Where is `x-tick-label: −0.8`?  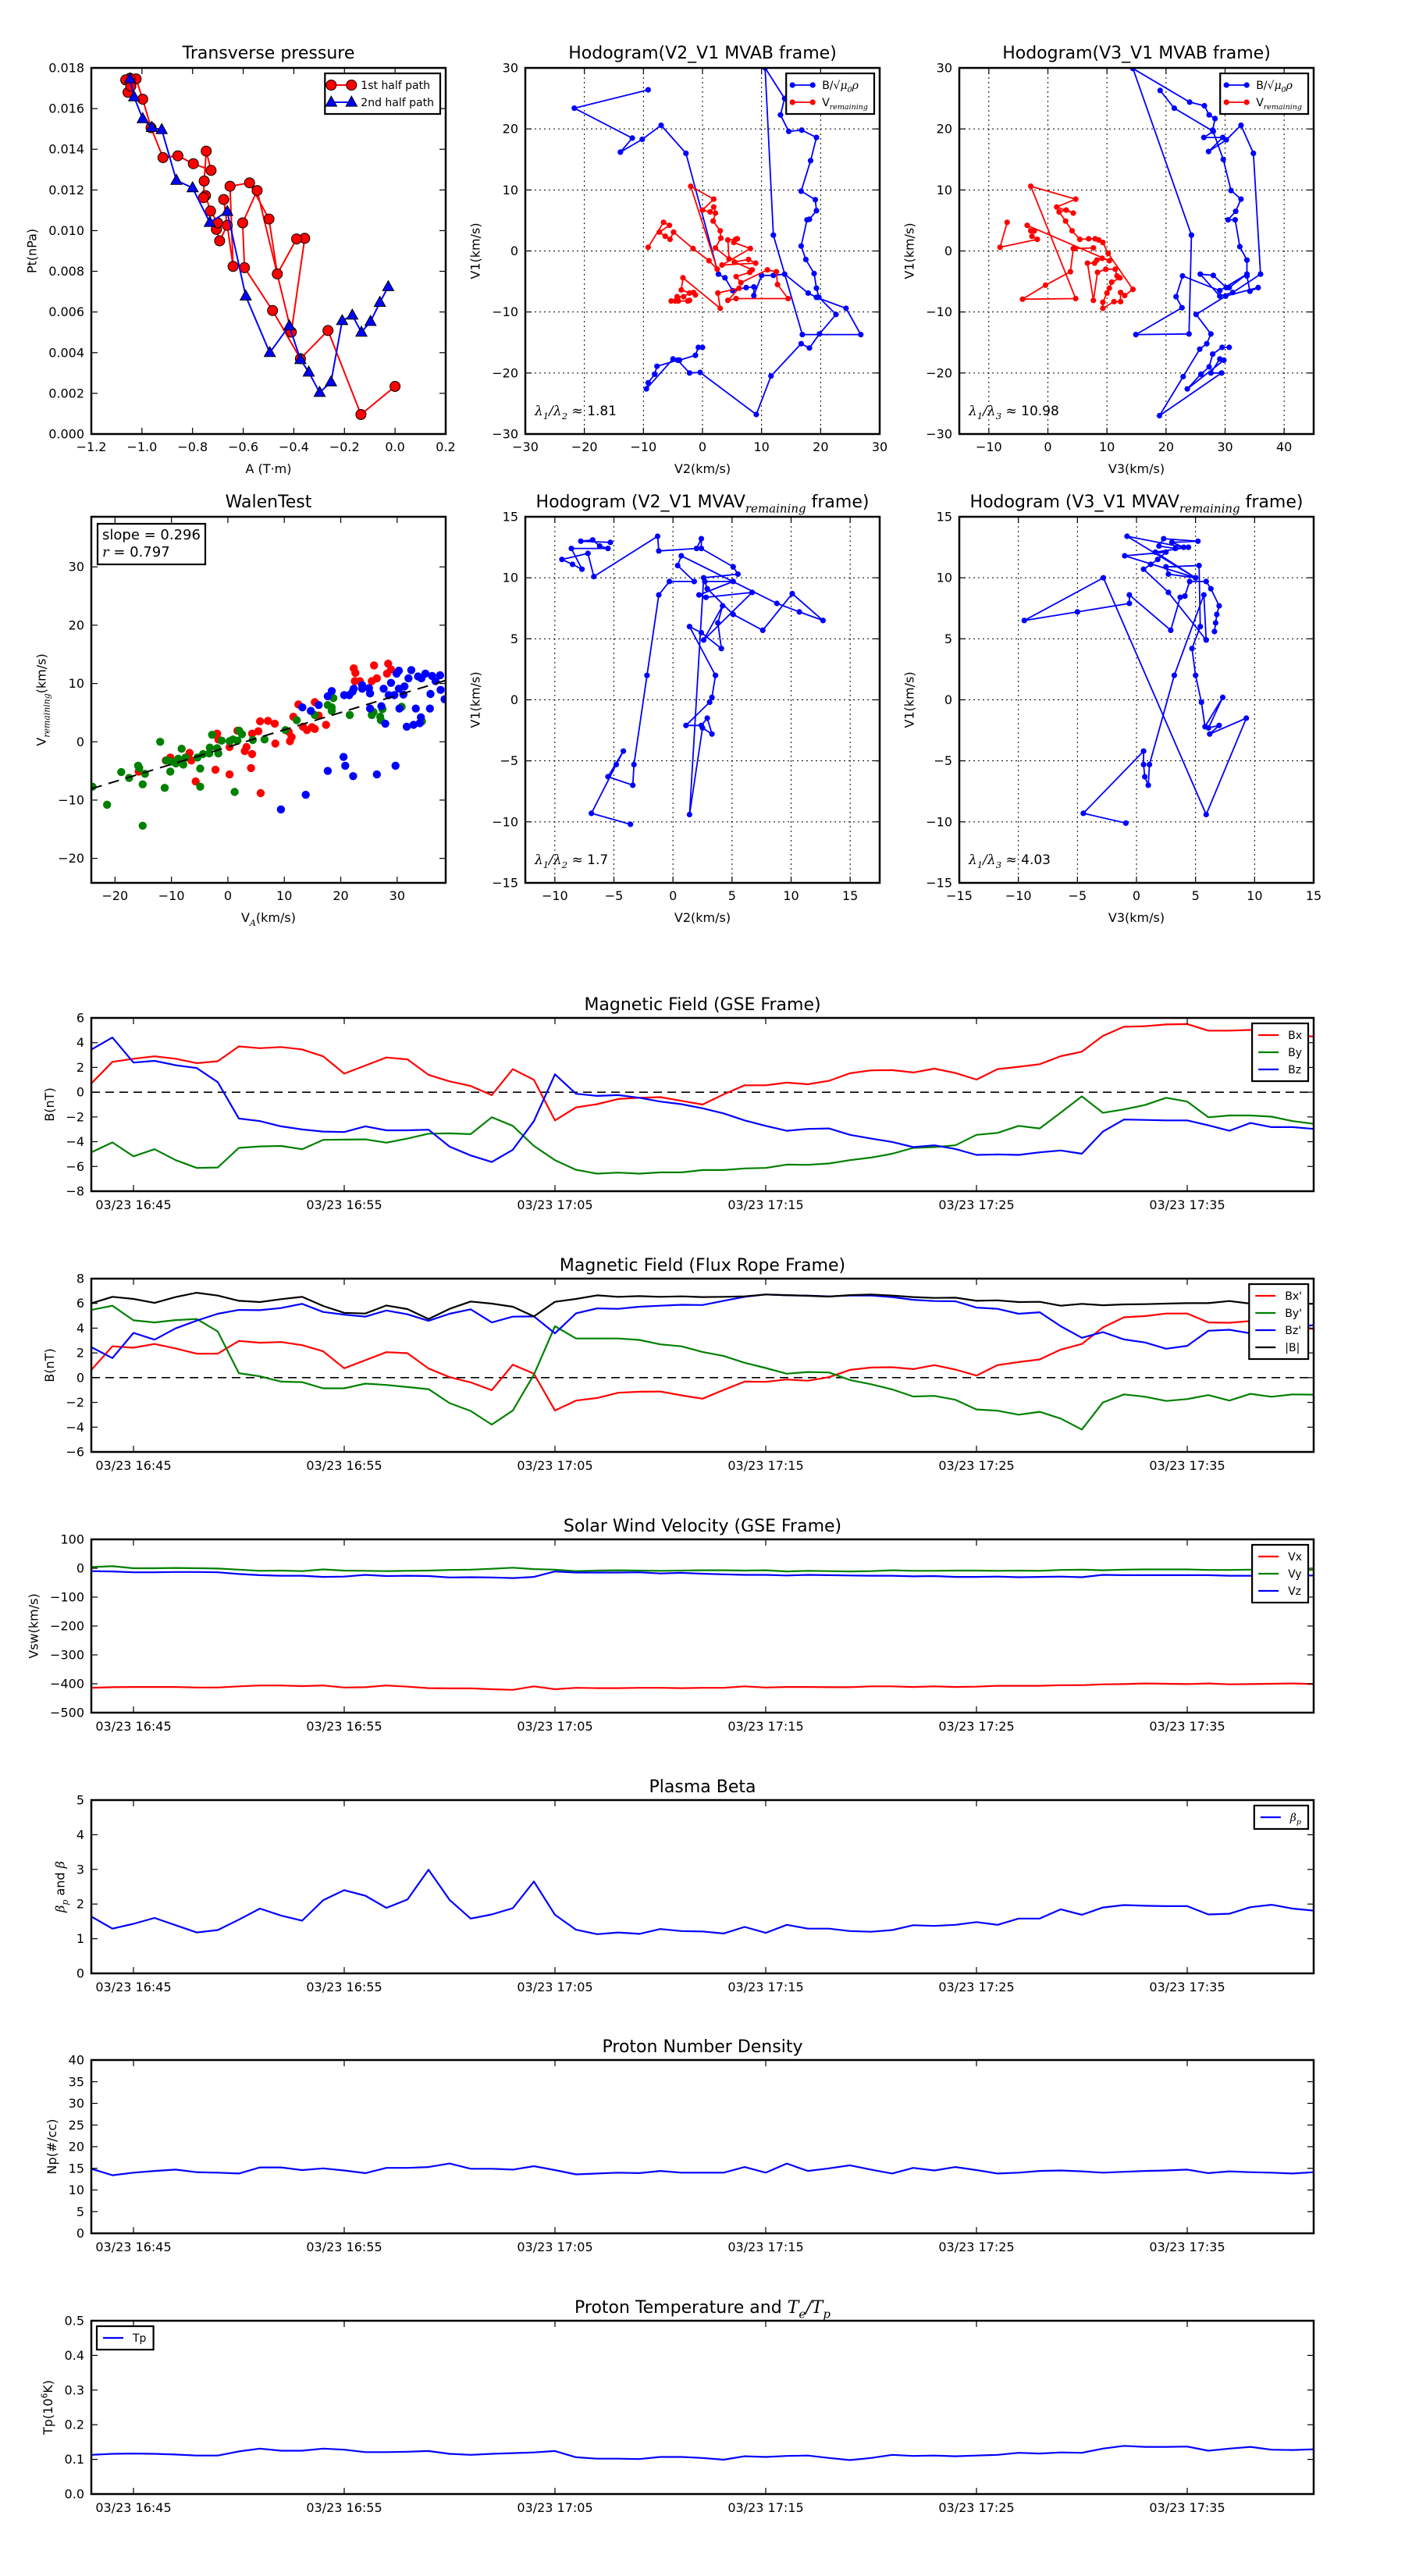
x-tick-label: −0.8 is located at coordinates (193, 446).